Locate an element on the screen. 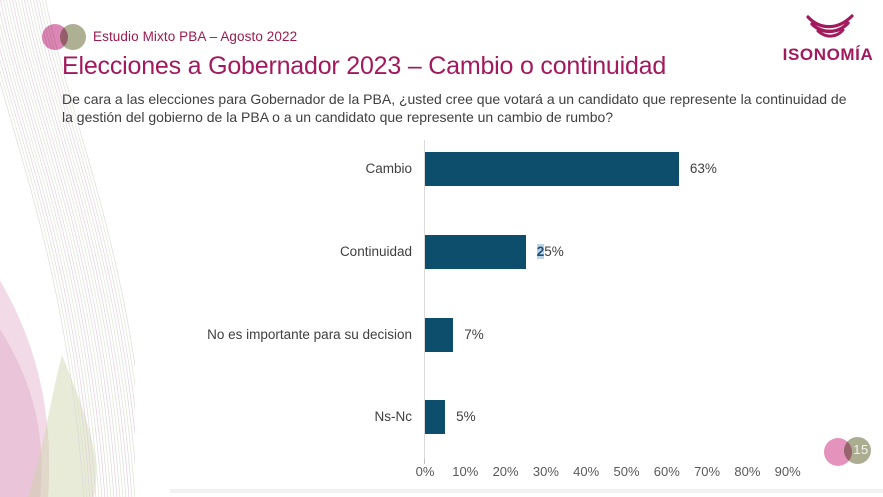 The width and height of the screenshot is (883, 497). x-axis-tick-label: 50% is located at coordinates (626, 471).